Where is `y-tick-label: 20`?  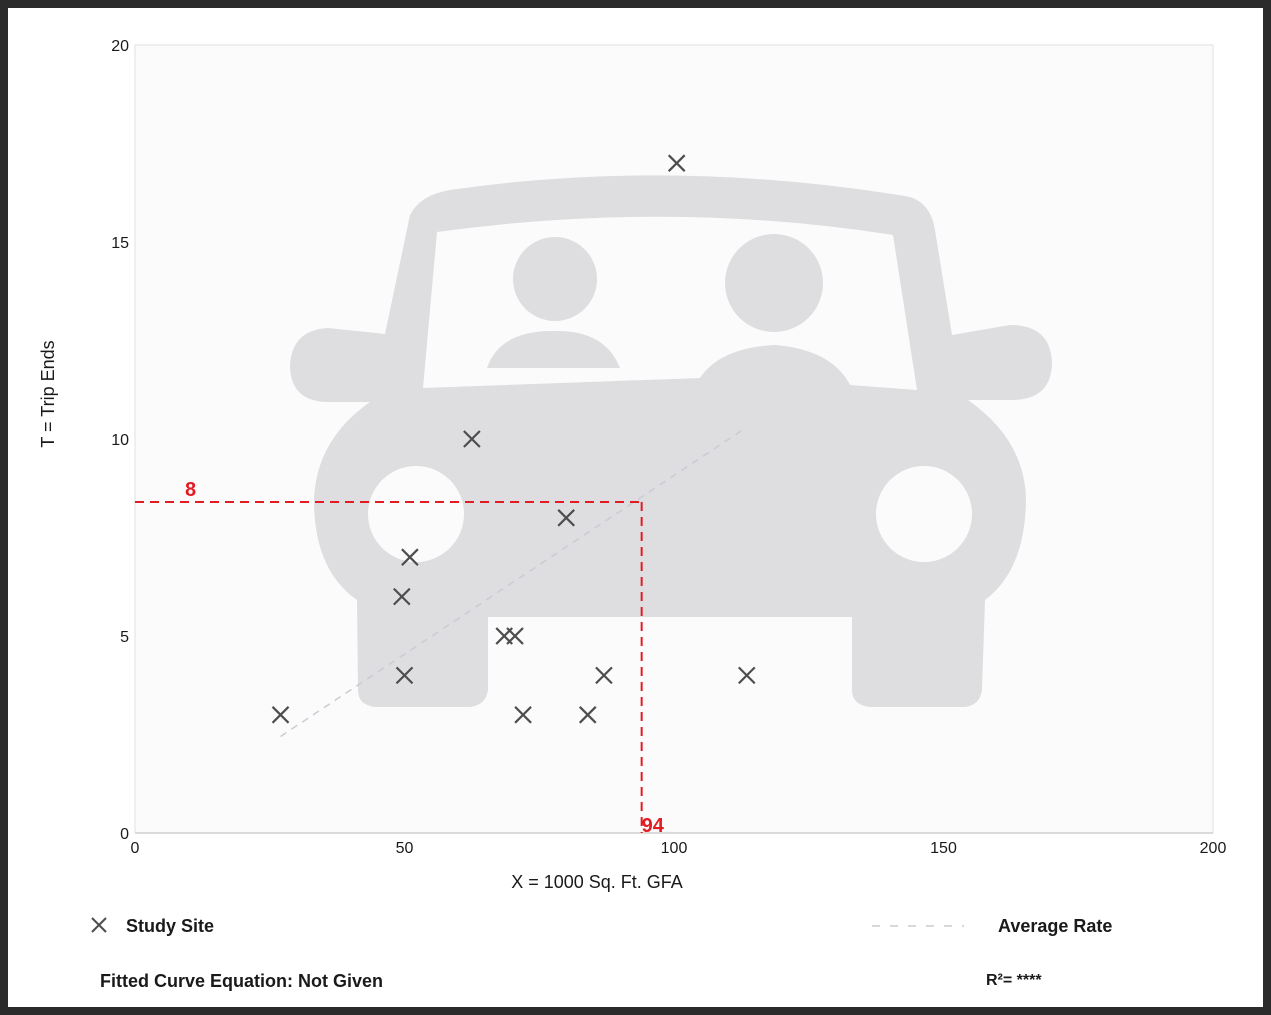
y-tick-label: 20 is located at coordinates (120, 46).